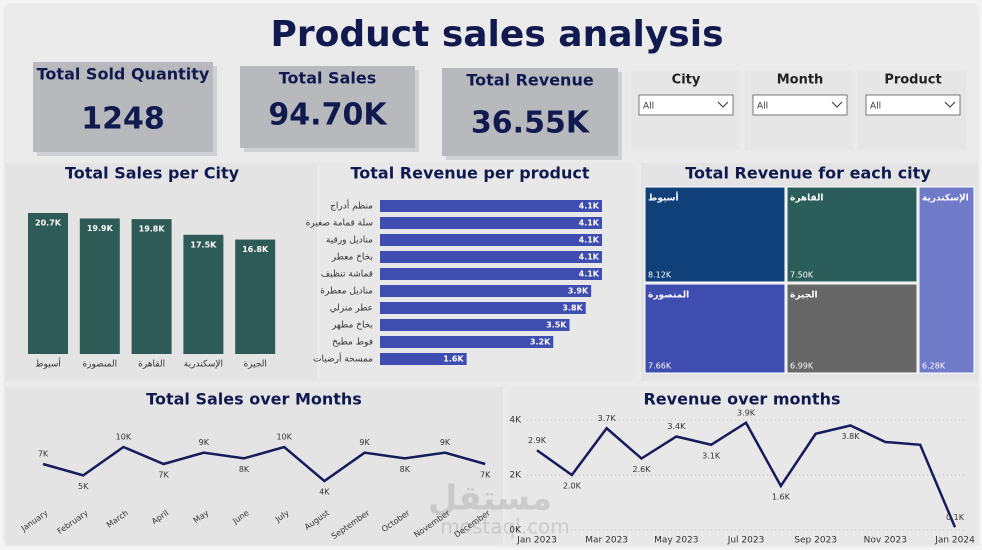  I want to click on tile-value: 6.28K, so click(934, 366).